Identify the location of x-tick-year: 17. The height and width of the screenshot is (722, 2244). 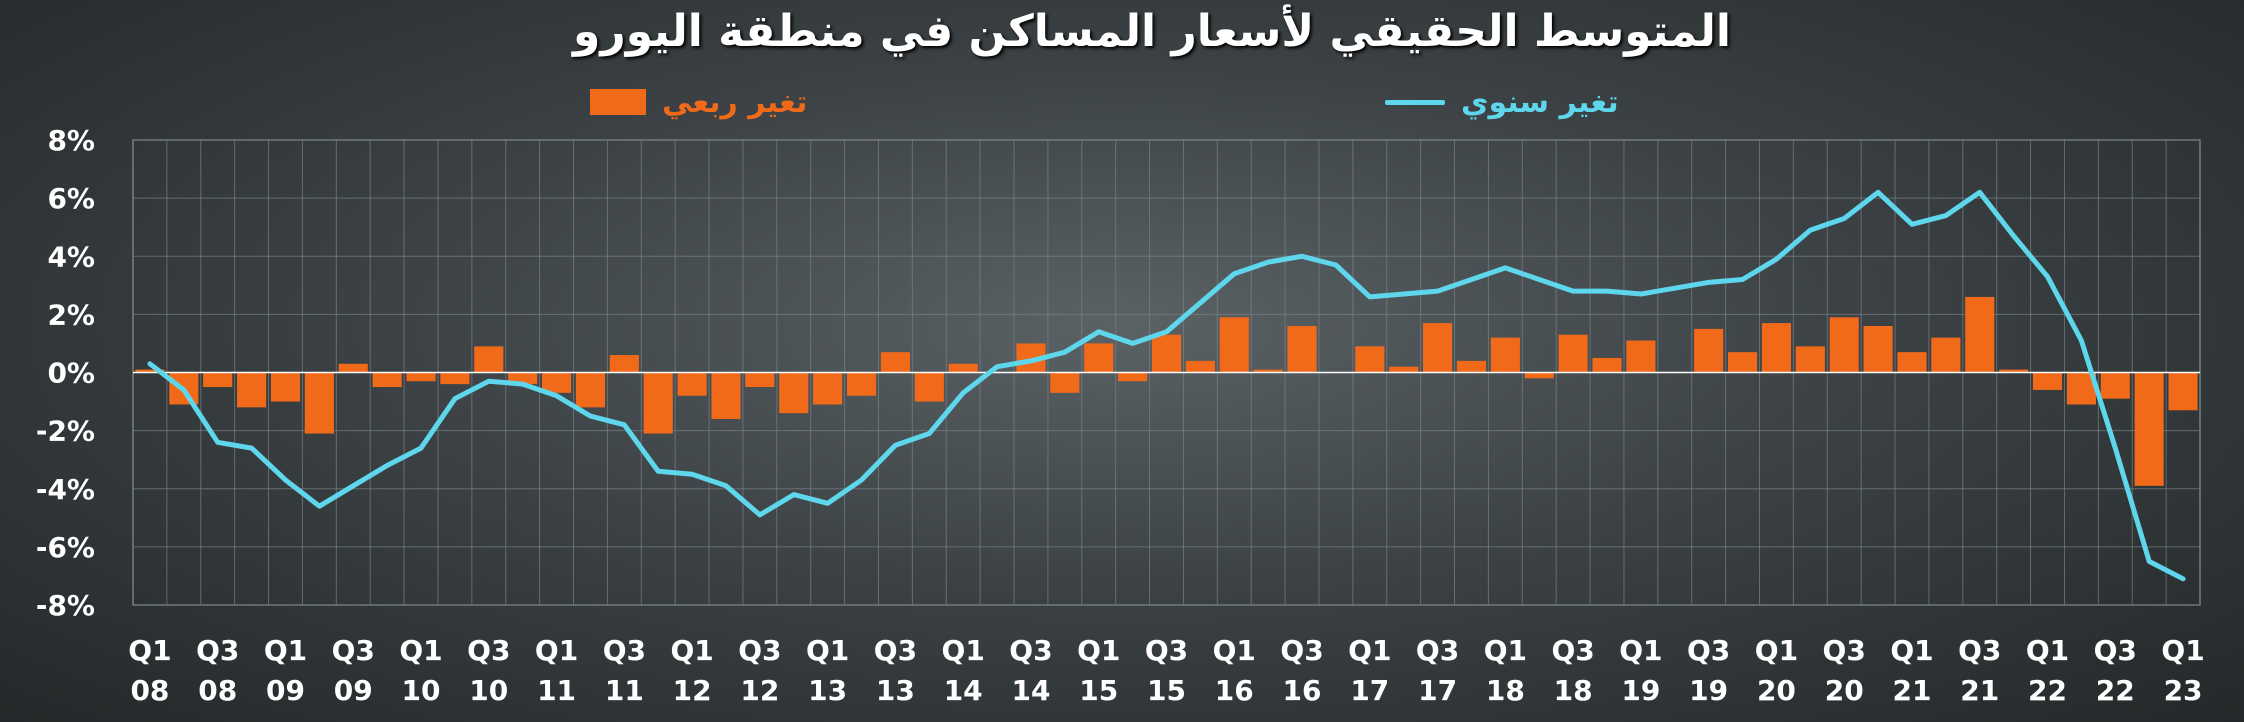
(1369, 690).